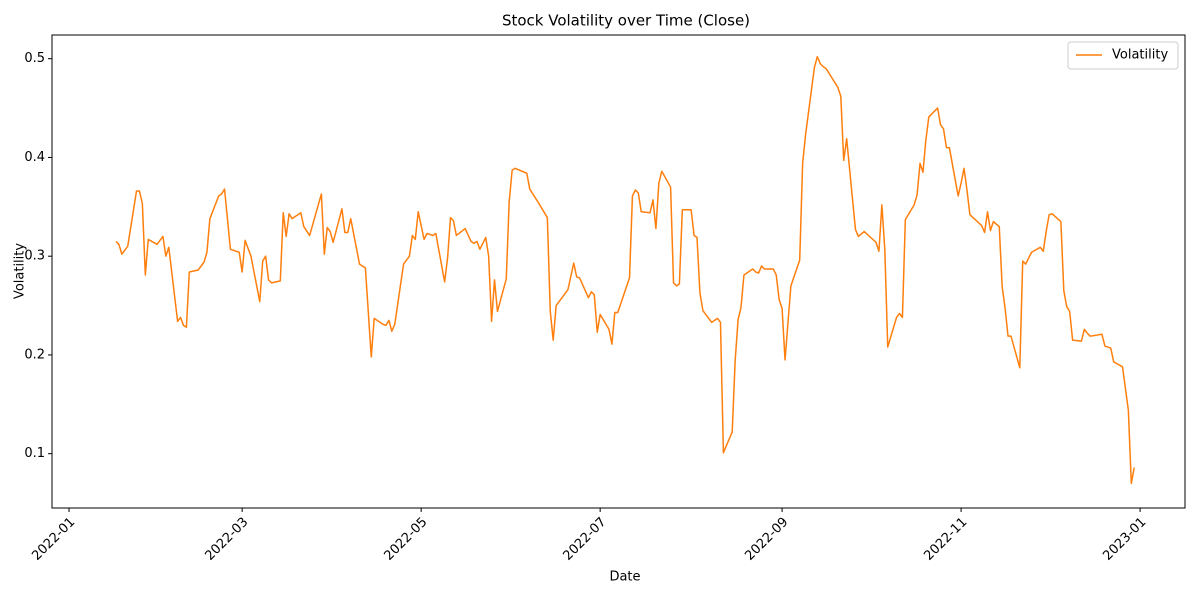  I want to click on x-tick-label: 2022-11, so click(945, 539).